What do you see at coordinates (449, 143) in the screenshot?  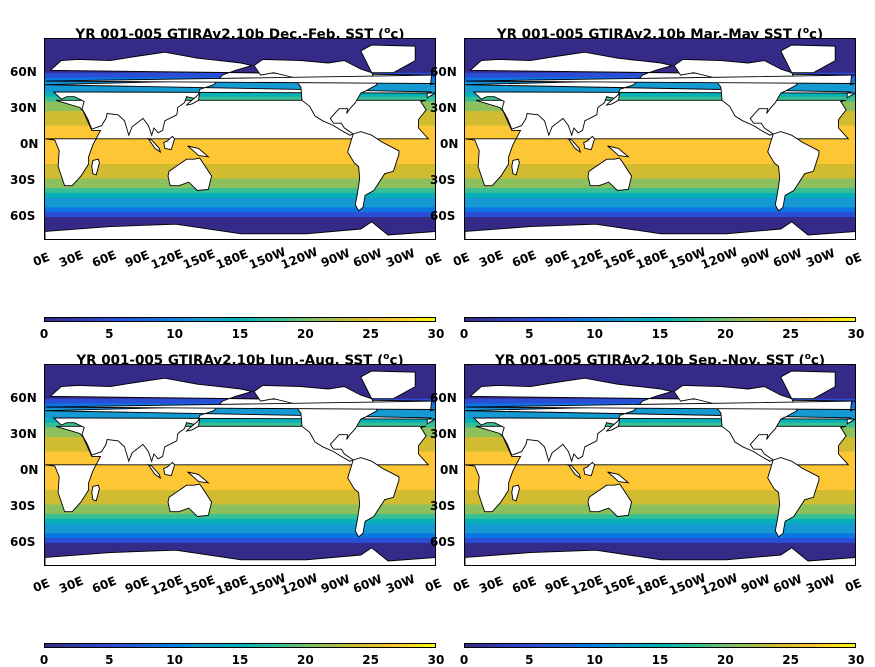 I see `lat-tick-label: 0N` at bounding box center [449, 143].